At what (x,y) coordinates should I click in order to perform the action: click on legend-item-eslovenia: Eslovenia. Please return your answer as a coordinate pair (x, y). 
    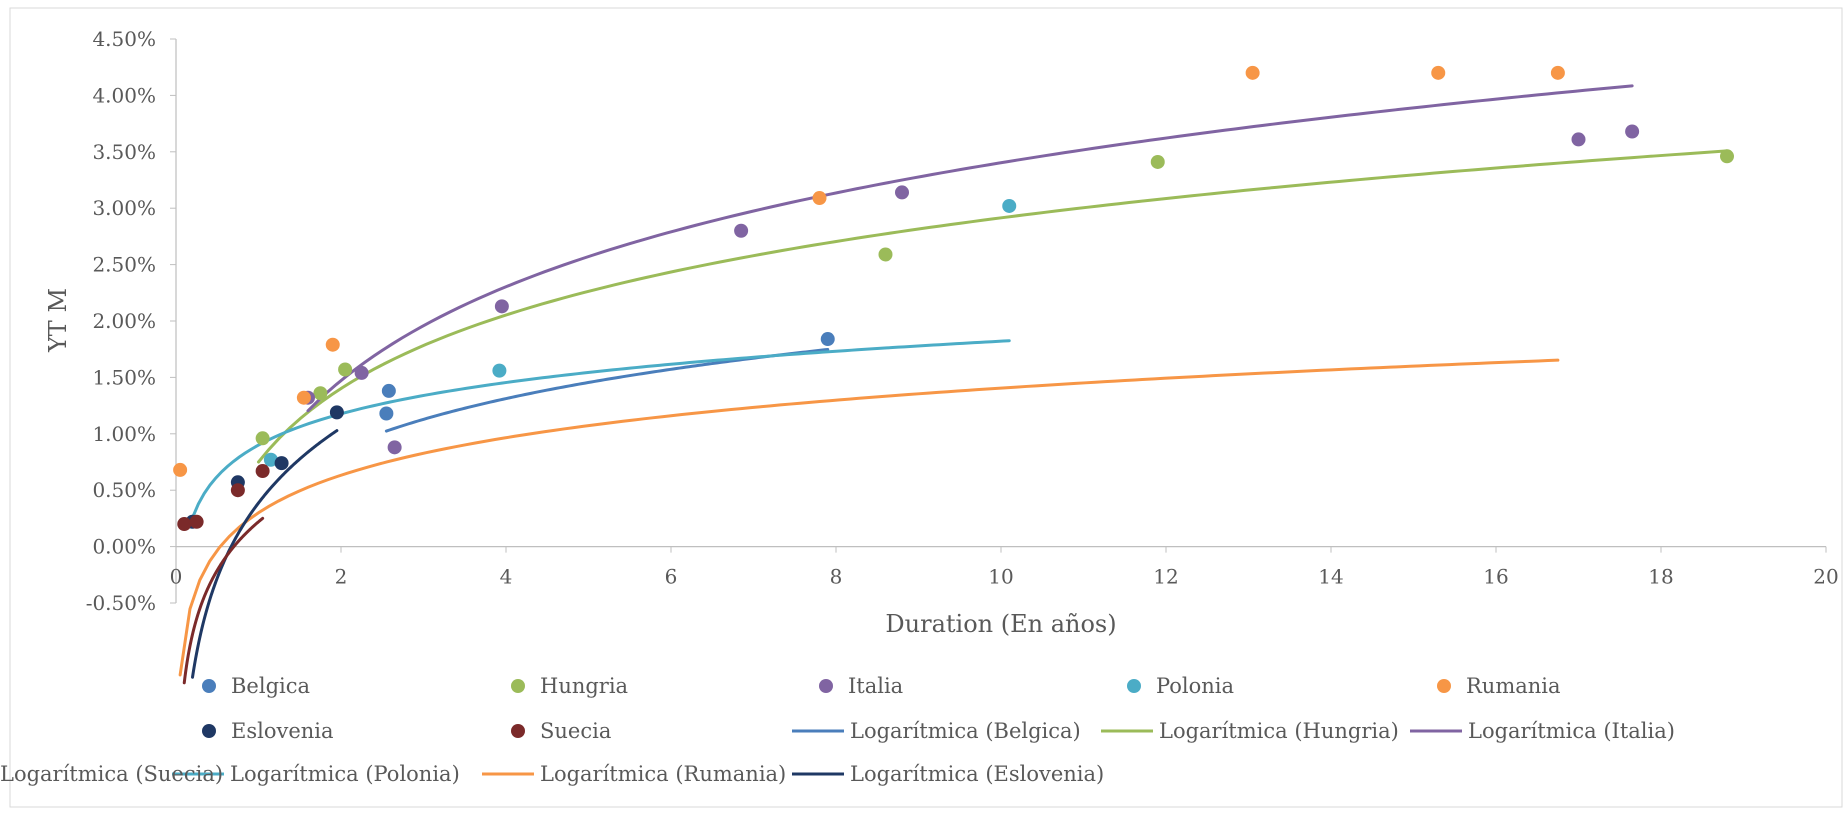
    Looking at the image, I should click on (268, 731).